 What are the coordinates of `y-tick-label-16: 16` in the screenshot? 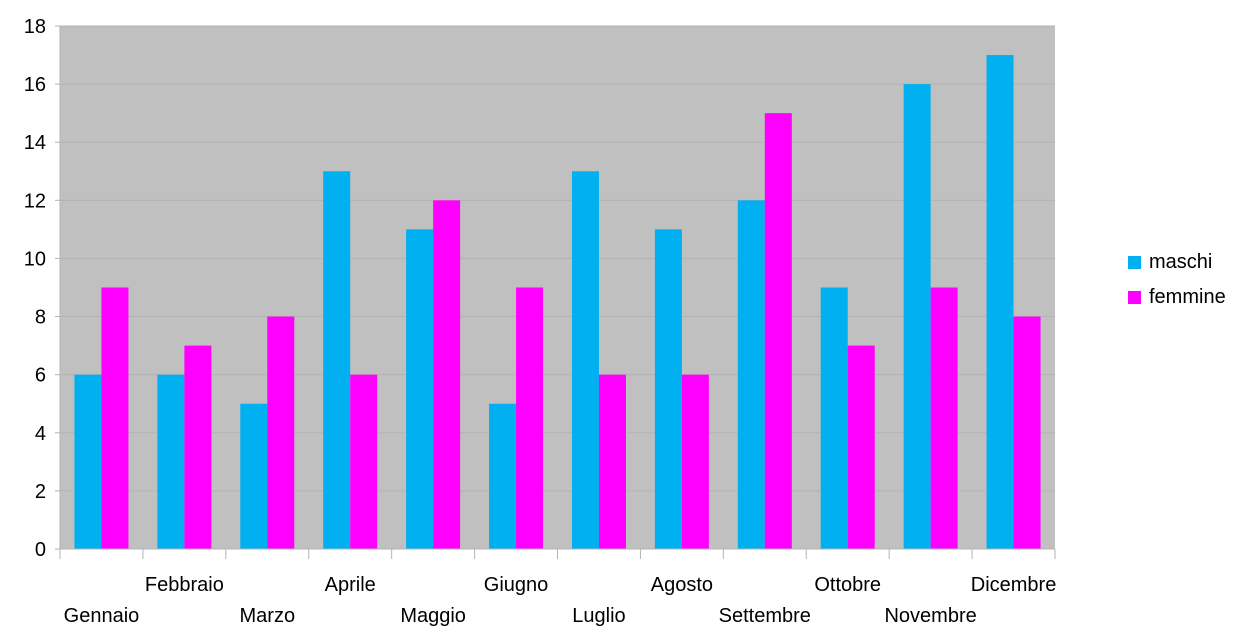 It's located at (35, 85).